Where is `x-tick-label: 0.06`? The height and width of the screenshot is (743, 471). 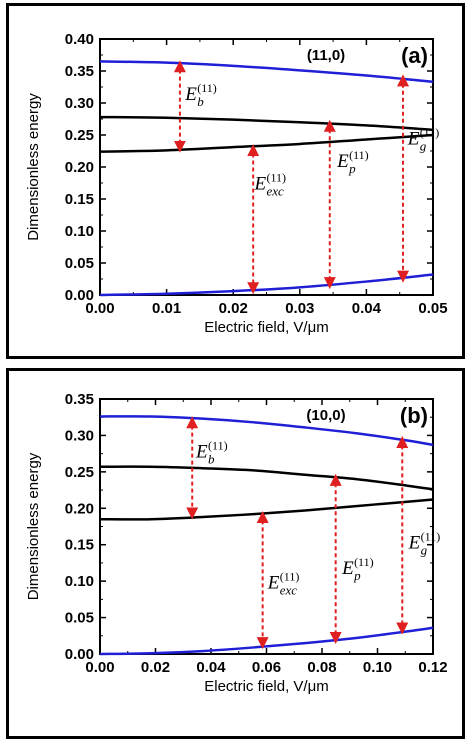
x-tick-label: 0.06 is located at coordinates (266, 667).